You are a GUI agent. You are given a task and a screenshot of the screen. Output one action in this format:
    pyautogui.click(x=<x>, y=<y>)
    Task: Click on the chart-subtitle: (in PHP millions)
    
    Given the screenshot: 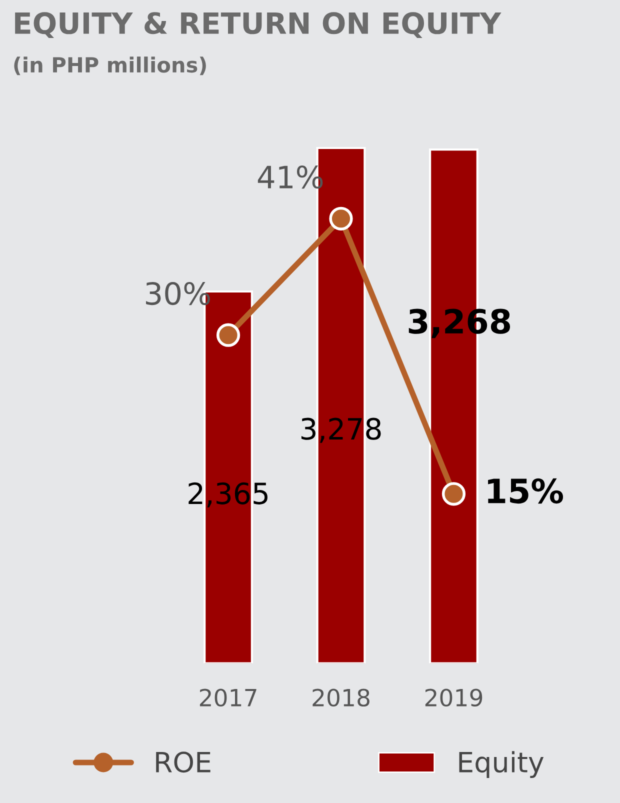 What is the action you would take?
    pyautogui.click(x=110, y=66)
    